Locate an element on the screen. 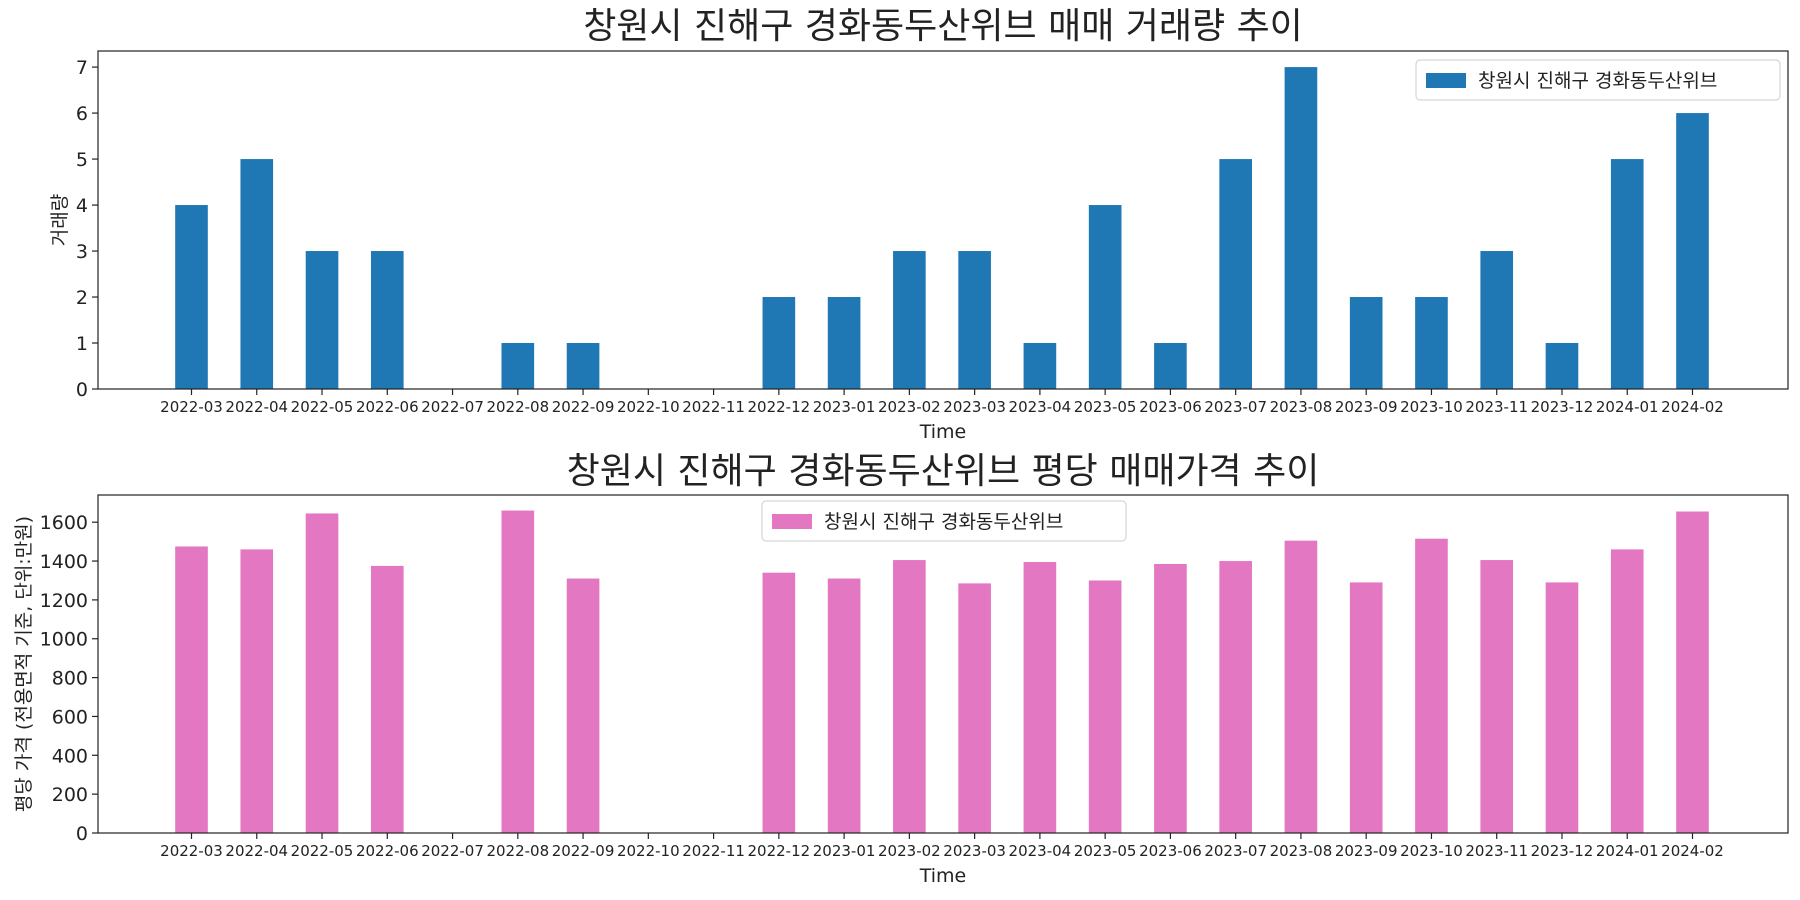 The height and width of the screenshot is (900, 1800). chart1-legend-swatch is located at coordinates (1446, 80).